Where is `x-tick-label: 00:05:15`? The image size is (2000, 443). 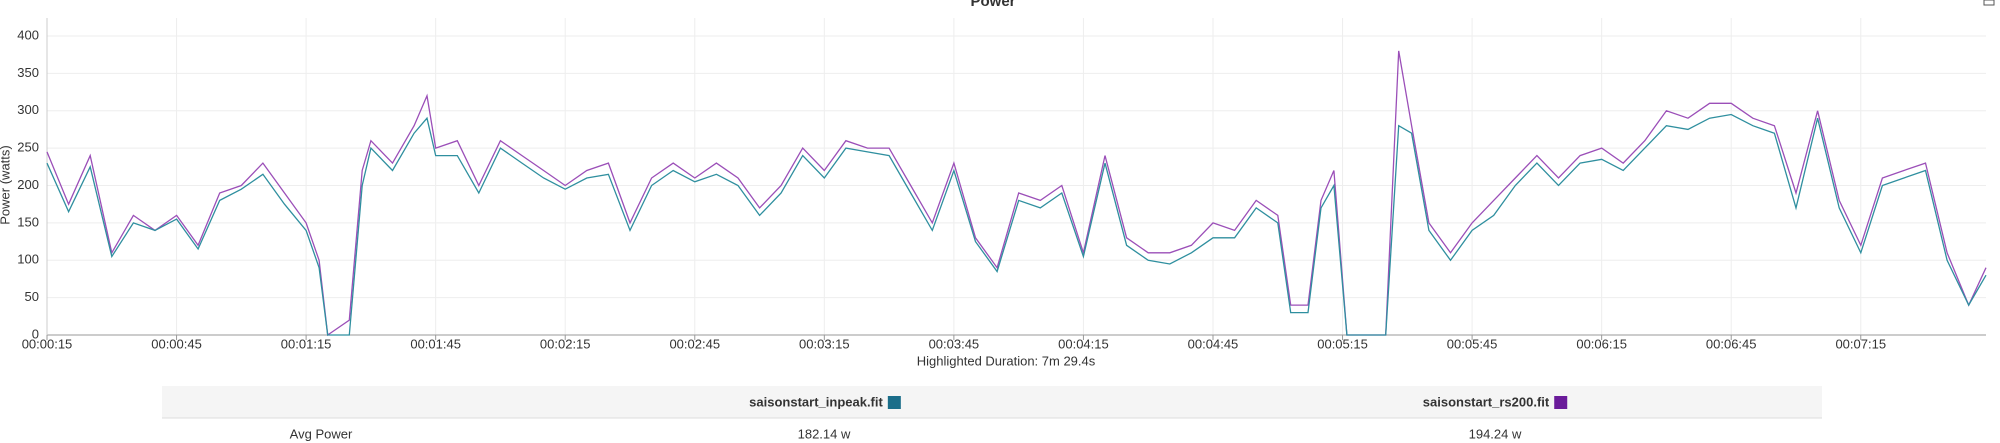
x-tick-label: 00:05:15 is located at coordinates (1342, 343).